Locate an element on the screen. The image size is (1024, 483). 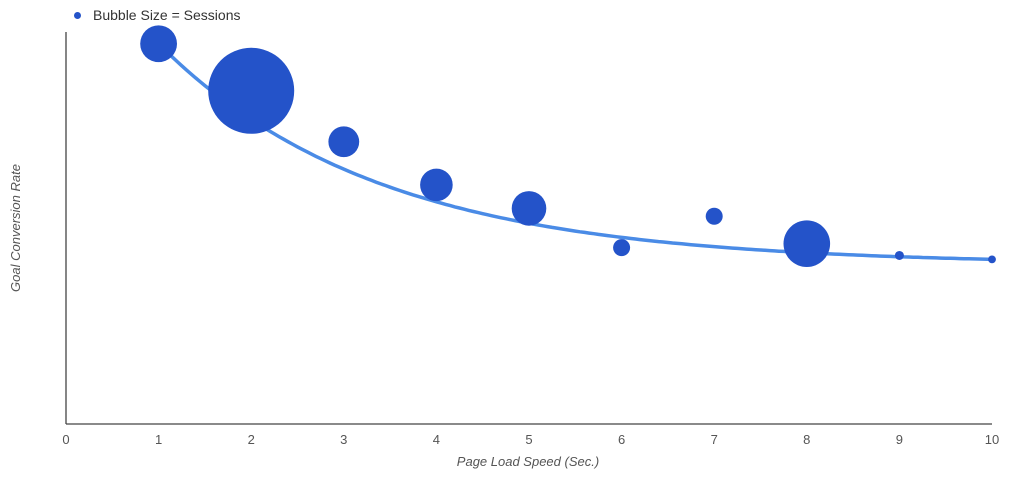
legend-label: Bubble Size = Sessions is located at coordinates (167, 15).